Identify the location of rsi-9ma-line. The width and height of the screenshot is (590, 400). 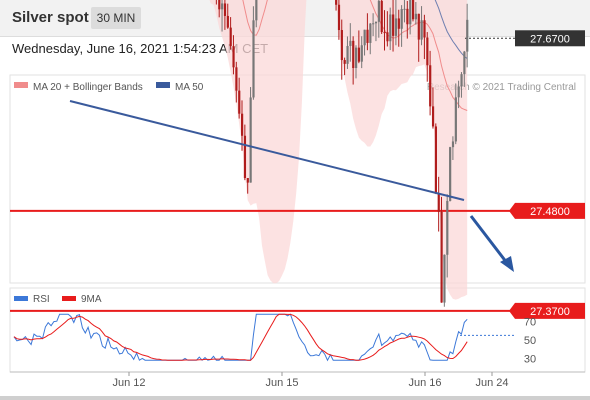
(240, 337).